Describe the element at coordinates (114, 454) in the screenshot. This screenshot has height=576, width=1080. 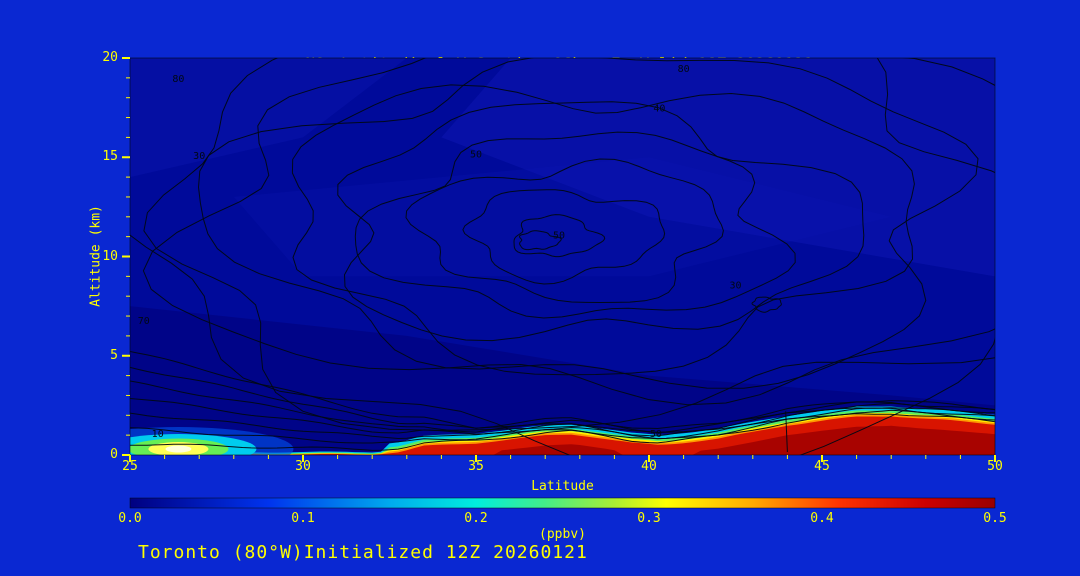
I see `y-tick-label: 0` at that location.